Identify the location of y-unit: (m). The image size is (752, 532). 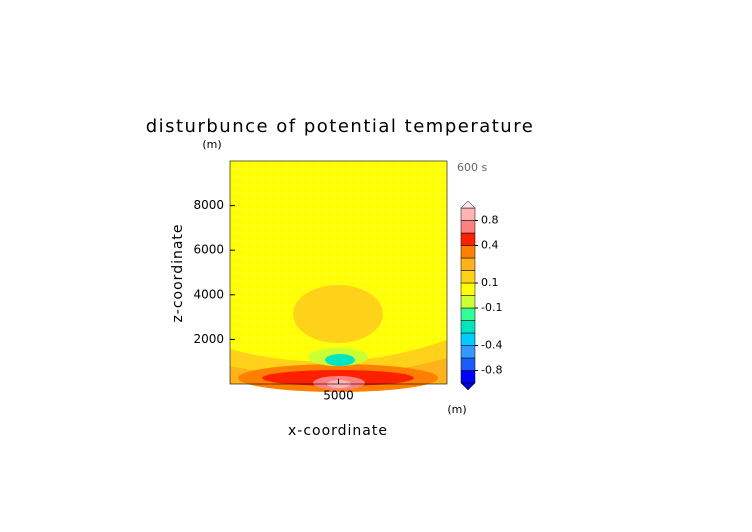
(211, 144).